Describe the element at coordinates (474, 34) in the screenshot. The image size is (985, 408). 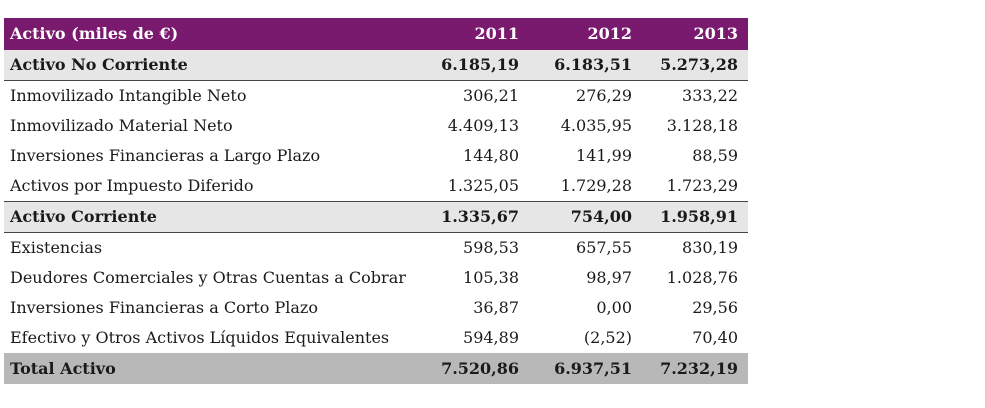
I see `header-year-2011: 2011` at that location.